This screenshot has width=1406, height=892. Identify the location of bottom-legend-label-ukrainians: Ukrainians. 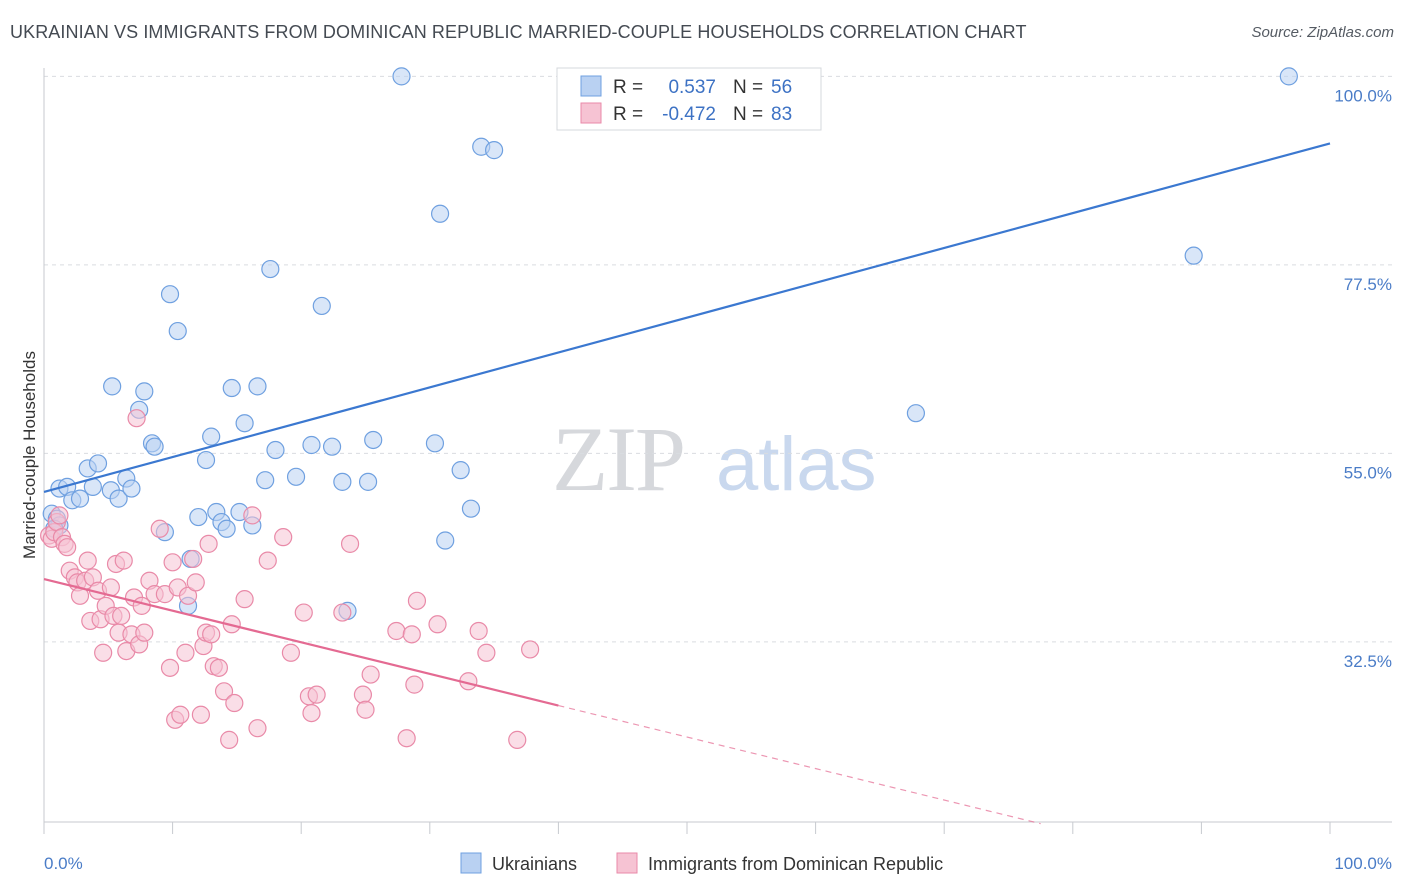
(534, 864).